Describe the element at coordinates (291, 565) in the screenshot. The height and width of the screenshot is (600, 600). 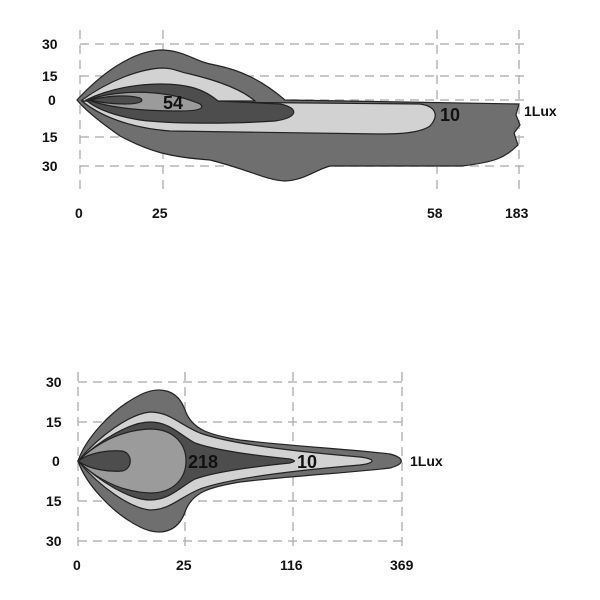
I see `x-tick: 116` at that location.